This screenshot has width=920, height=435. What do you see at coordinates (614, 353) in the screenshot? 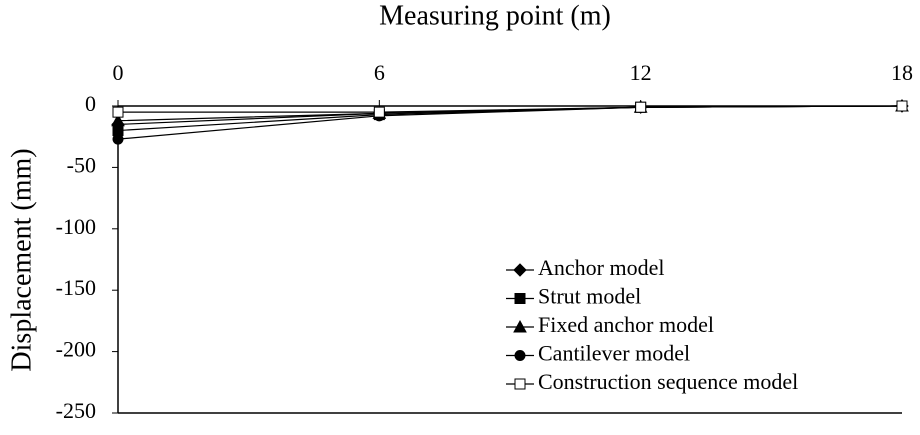
I see `legend-label: Cantilever model` at bounding box center [614, 353].